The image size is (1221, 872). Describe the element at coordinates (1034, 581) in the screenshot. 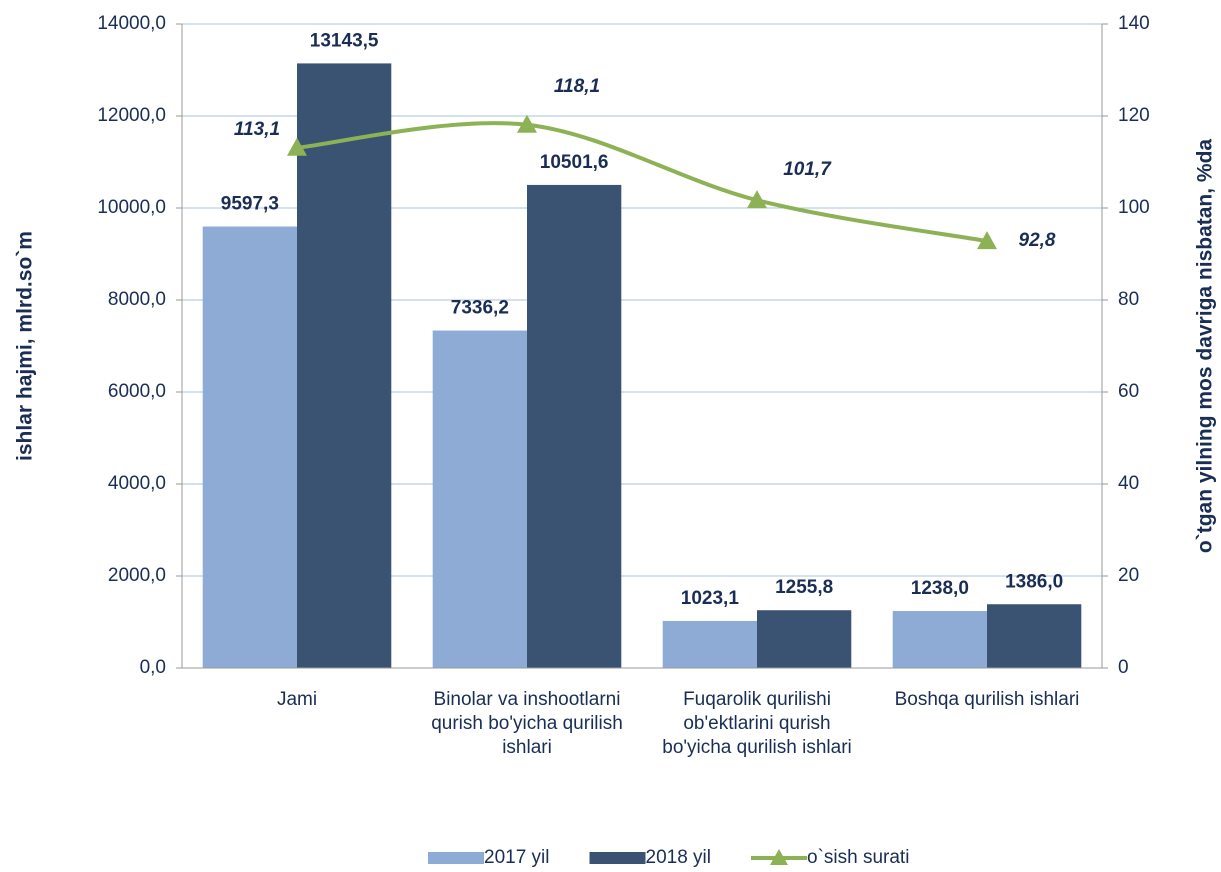

I see `bar-value-label: 1386,0` at that location.